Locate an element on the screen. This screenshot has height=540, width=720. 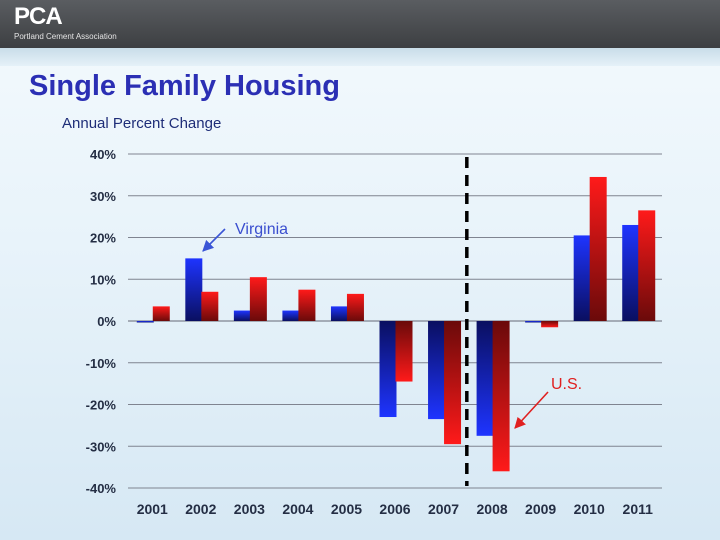
bar-virginia-2009 is located at coordinates (534, 322).